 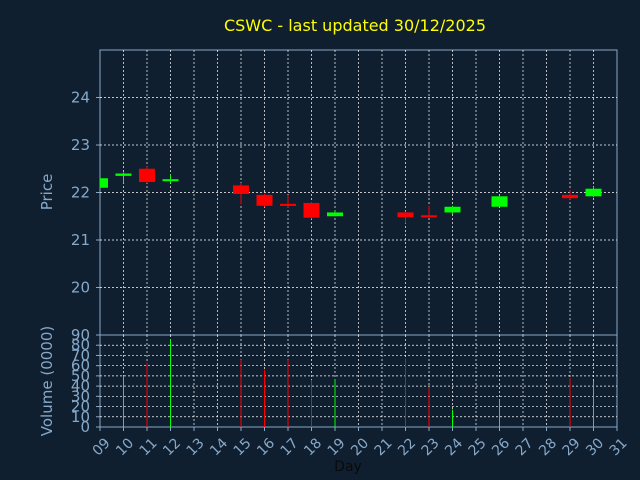 I want to click on x-tick-label: 31, so click(x=619, y=447).